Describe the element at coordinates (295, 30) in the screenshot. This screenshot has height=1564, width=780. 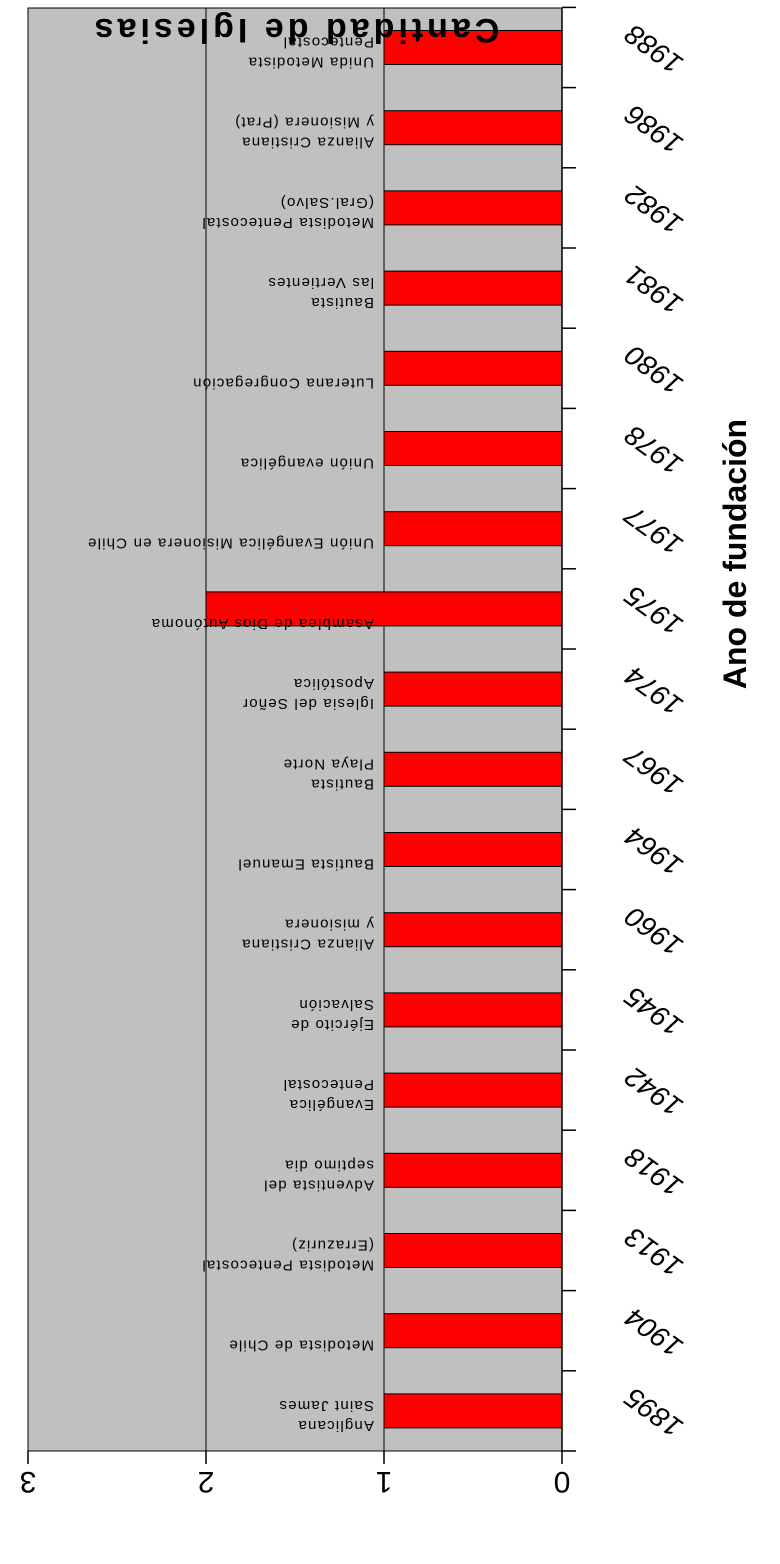
I see `y-axis-title: Cantidad de Iglesias` at that location.